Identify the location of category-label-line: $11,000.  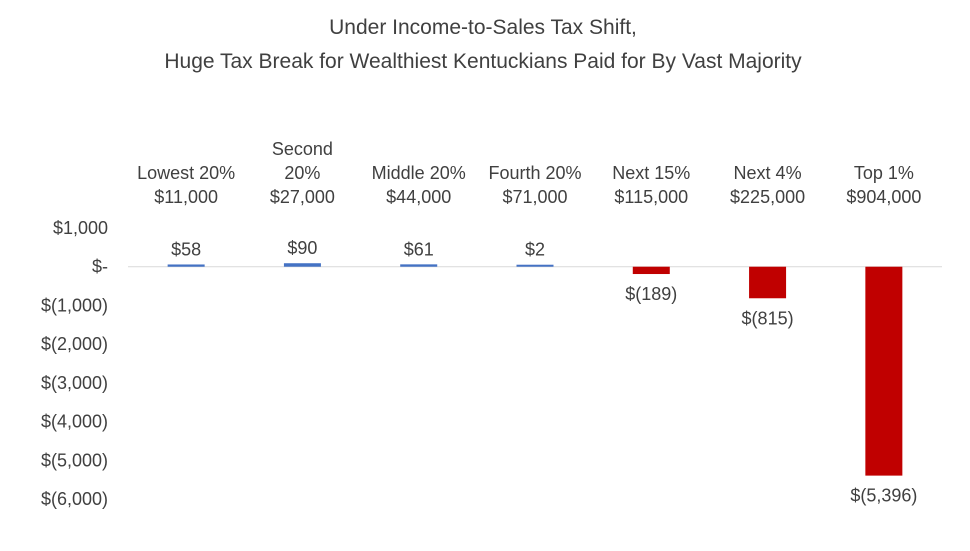
(186, 197).